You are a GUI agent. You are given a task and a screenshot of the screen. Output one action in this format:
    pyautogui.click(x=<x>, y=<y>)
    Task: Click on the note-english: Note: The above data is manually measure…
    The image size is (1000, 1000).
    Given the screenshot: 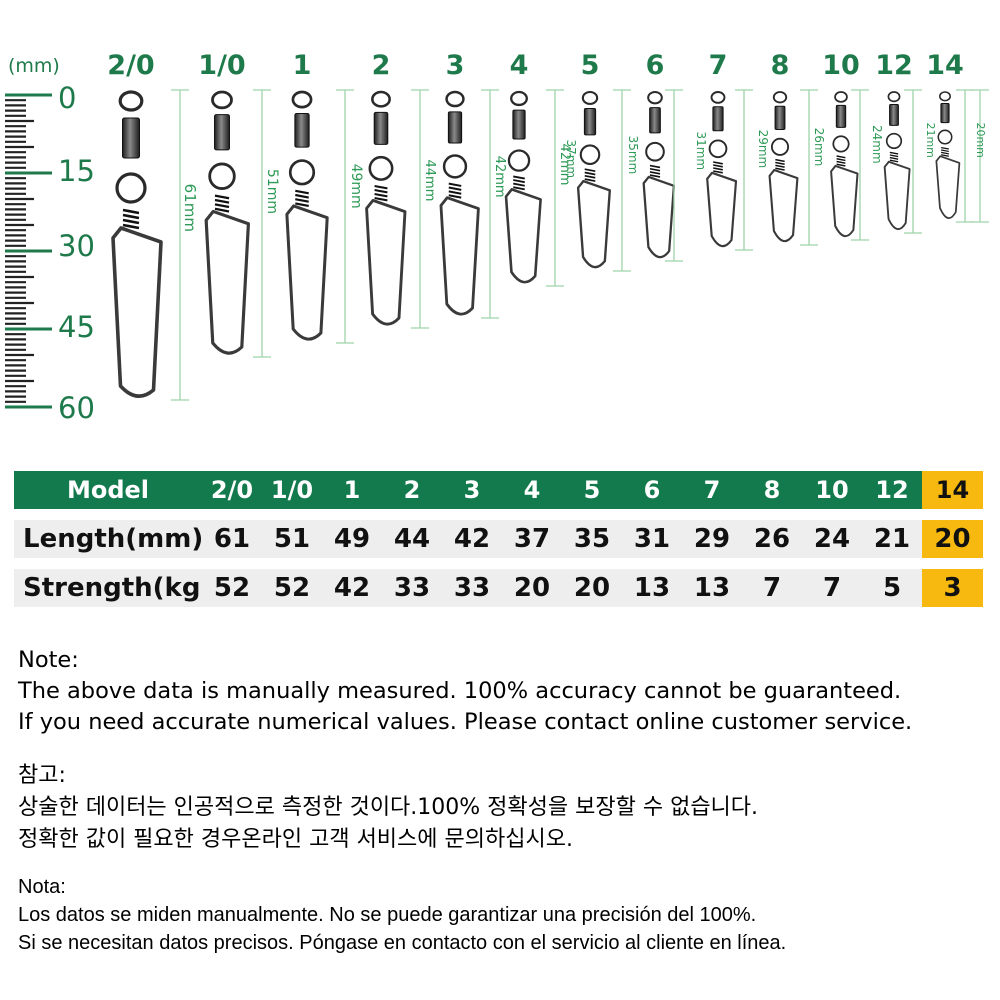 What is the action you would take?
    pyautogui.click(x=465, y=691)
    